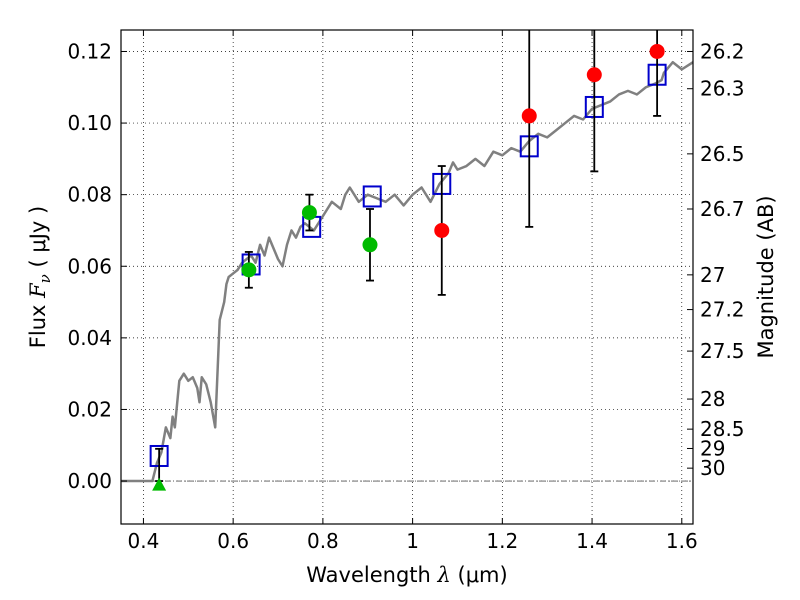 The image size is (800, 600). Describe the element at coordinates (722, 154) in the screenshot. I see `right-tick-label: 26.5` at that location.